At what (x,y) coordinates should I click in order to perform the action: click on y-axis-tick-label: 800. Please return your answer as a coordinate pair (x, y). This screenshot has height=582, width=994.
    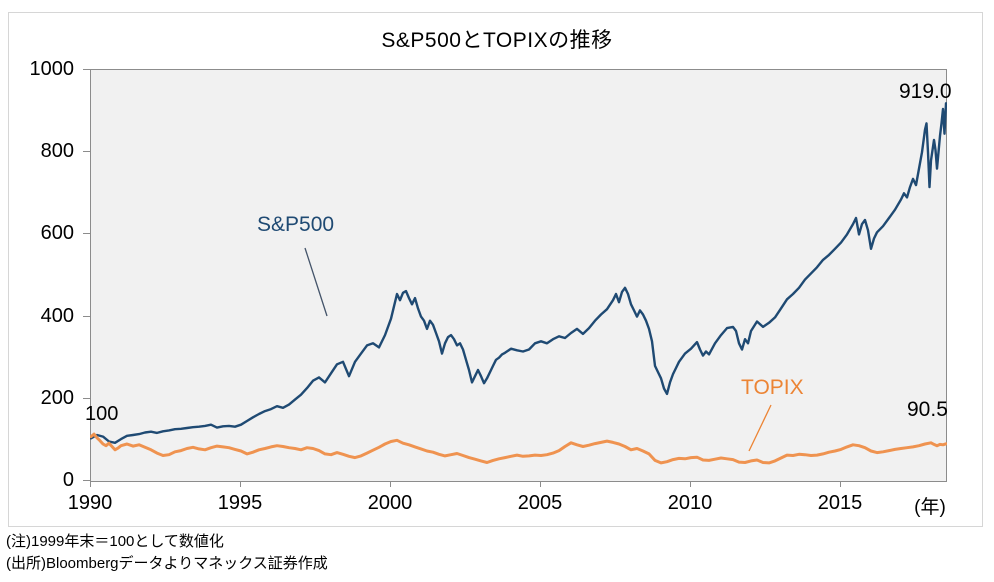
    Looking at the image, I should click on (57, 151).